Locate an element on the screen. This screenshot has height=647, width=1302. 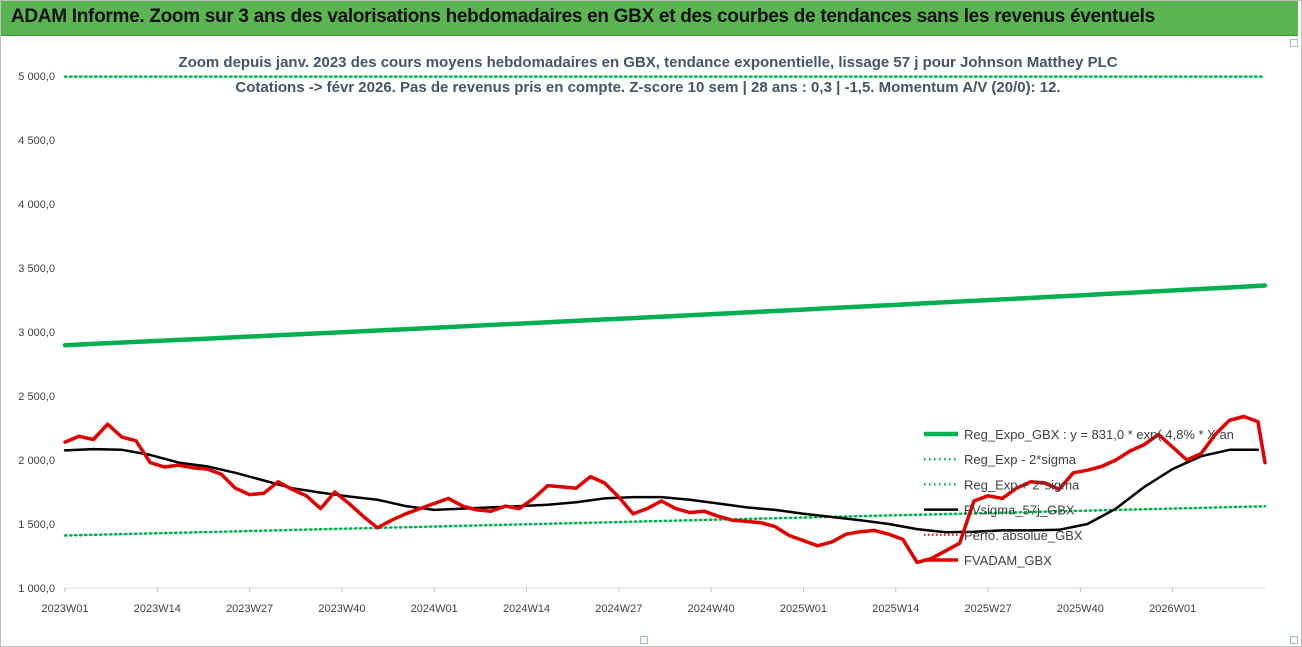
y-tick-label: 5 000,0 is located at coordinates (36, 77).